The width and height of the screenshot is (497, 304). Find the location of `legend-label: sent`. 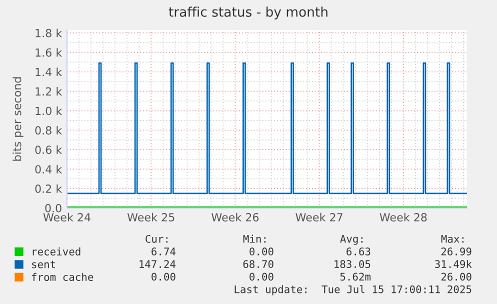

legend-label: sent is located at coordinates (44, 264).